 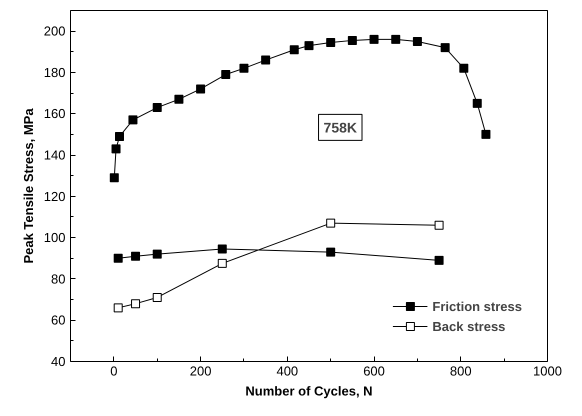 I want to click on y-tick-label: 60, so click(x=58, y=320).